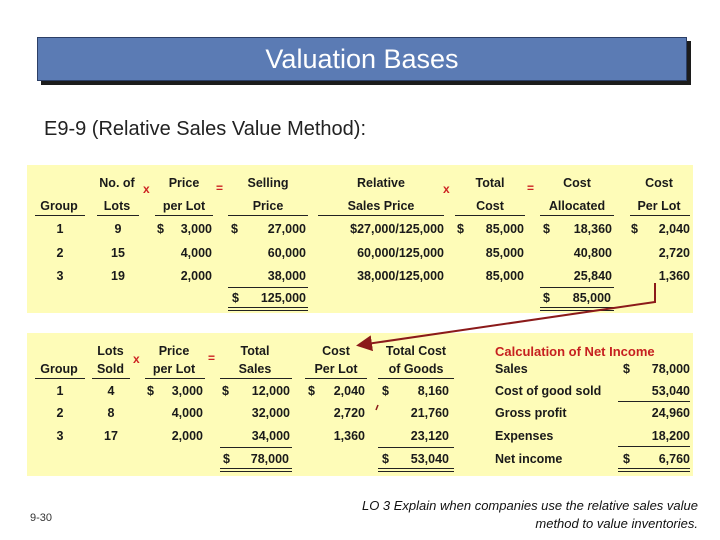 This screenshot has width=720, height=540. Describe the element at coordinates (674, 253) in the screenshot. I see `top-cell-perlot: 2,720` at that location.